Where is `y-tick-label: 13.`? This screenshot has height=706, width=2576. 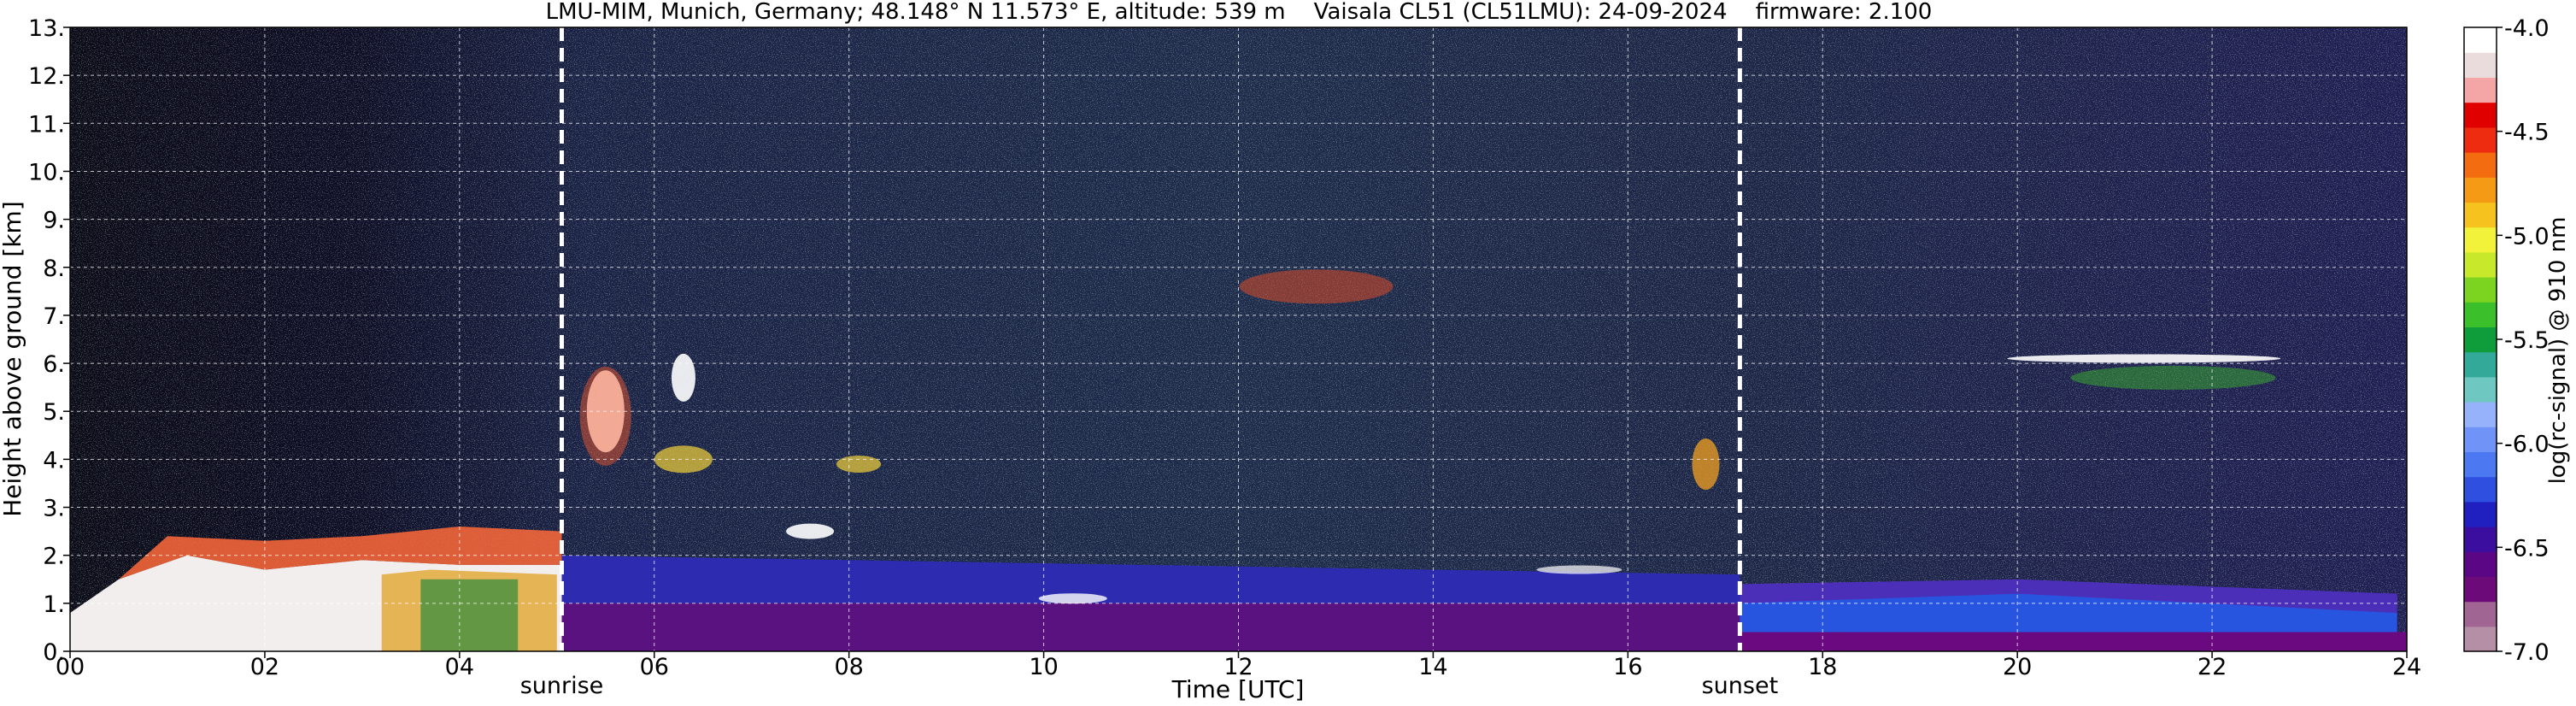
y-tick-label: 13. is located at coordinates (46, 28).